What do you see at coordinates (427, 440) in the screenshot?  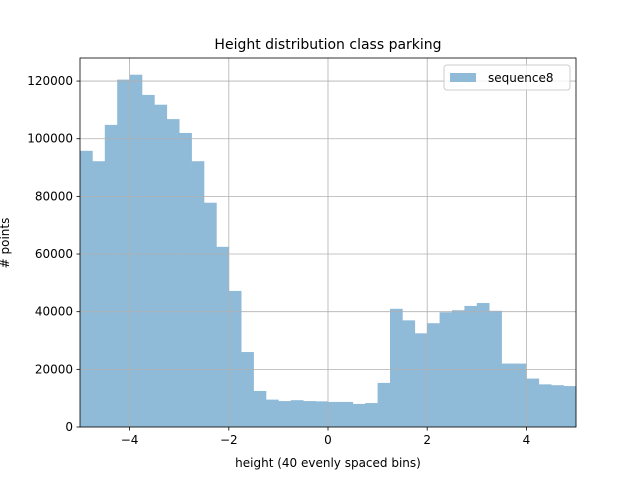 I see `x-tick-label: 2` at bounding box center [427, 440].